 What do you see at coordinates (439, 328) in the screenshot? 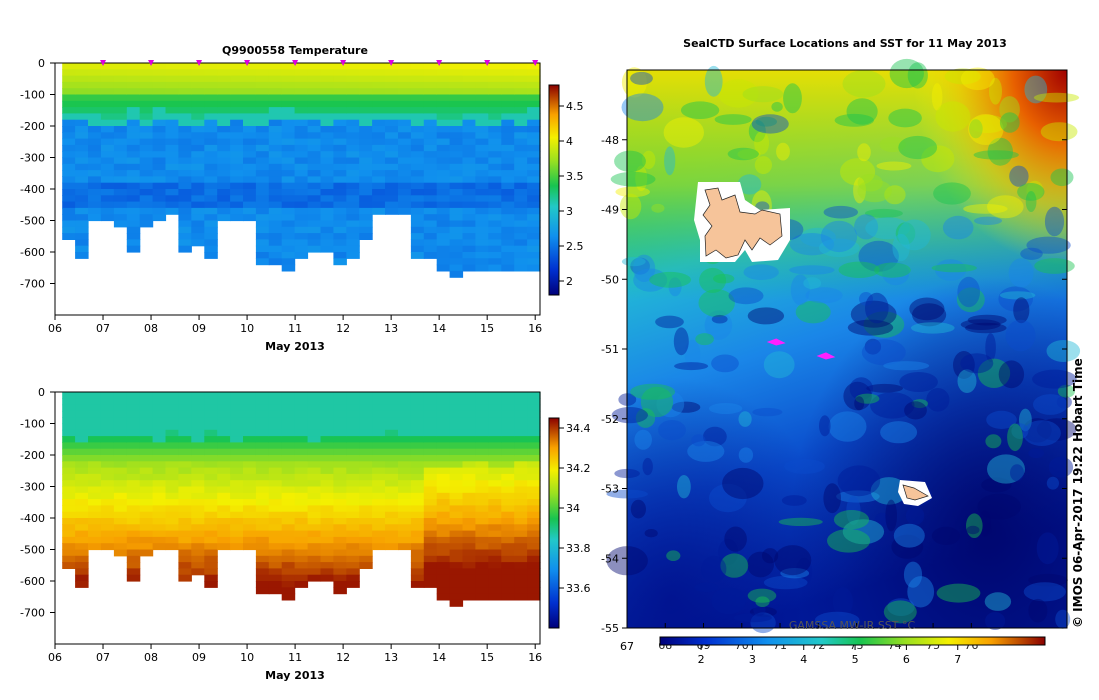
I see `x-tick-label: 14` at bounding box center [439, 328].